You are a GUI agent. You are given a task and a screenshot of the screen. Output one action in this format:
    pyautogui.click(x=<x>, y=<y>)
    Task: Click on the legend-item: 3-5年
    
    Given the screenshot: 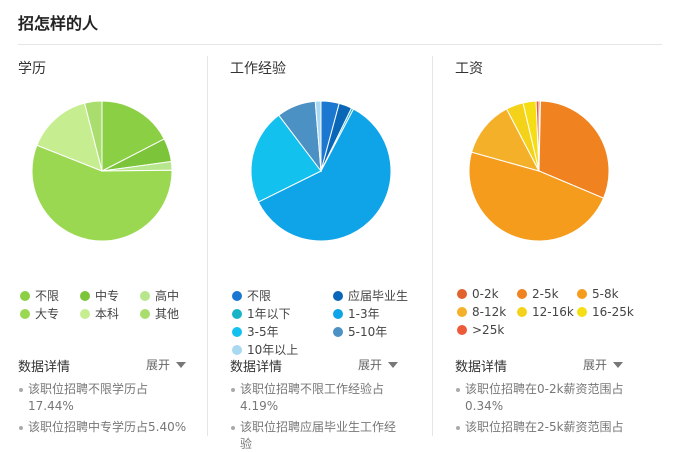 What is the action you would take?
    pyautogui.click(x=255, y=331)
    